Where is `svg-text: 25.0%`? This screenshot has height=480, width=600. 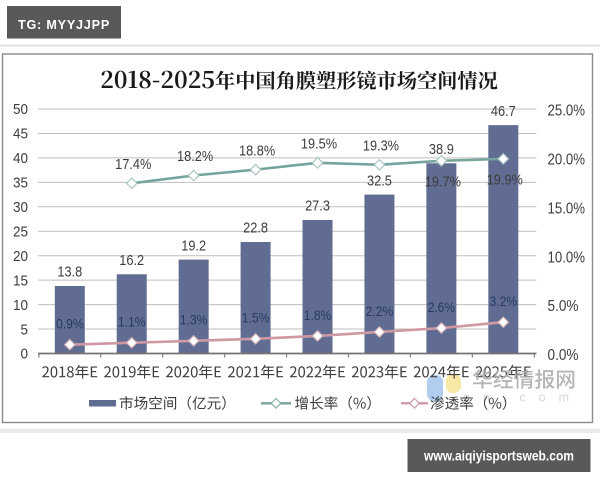
svg-text: 25.0% is located at coordinates (567, 111).